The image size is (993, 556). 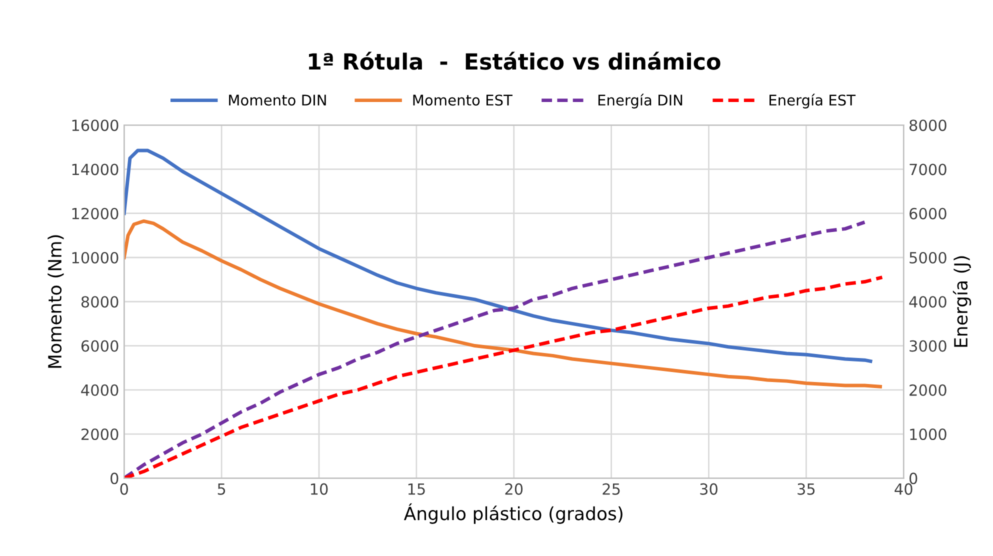 I want to click on y-tick-label: 16000, so click(x=95, y=126).